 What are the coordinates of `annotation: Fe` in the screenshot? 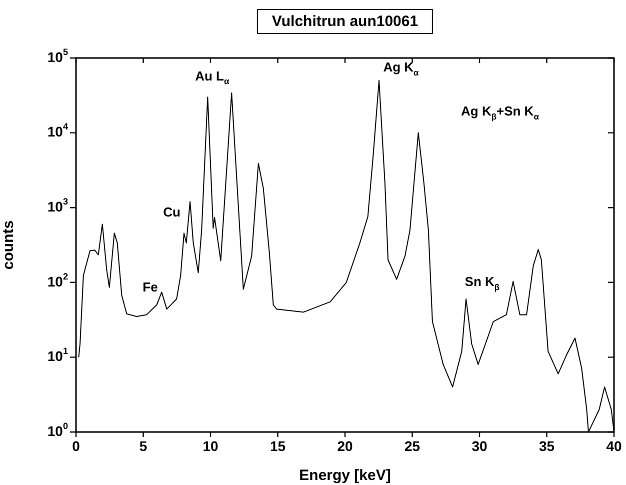 It's located at (150, 287).